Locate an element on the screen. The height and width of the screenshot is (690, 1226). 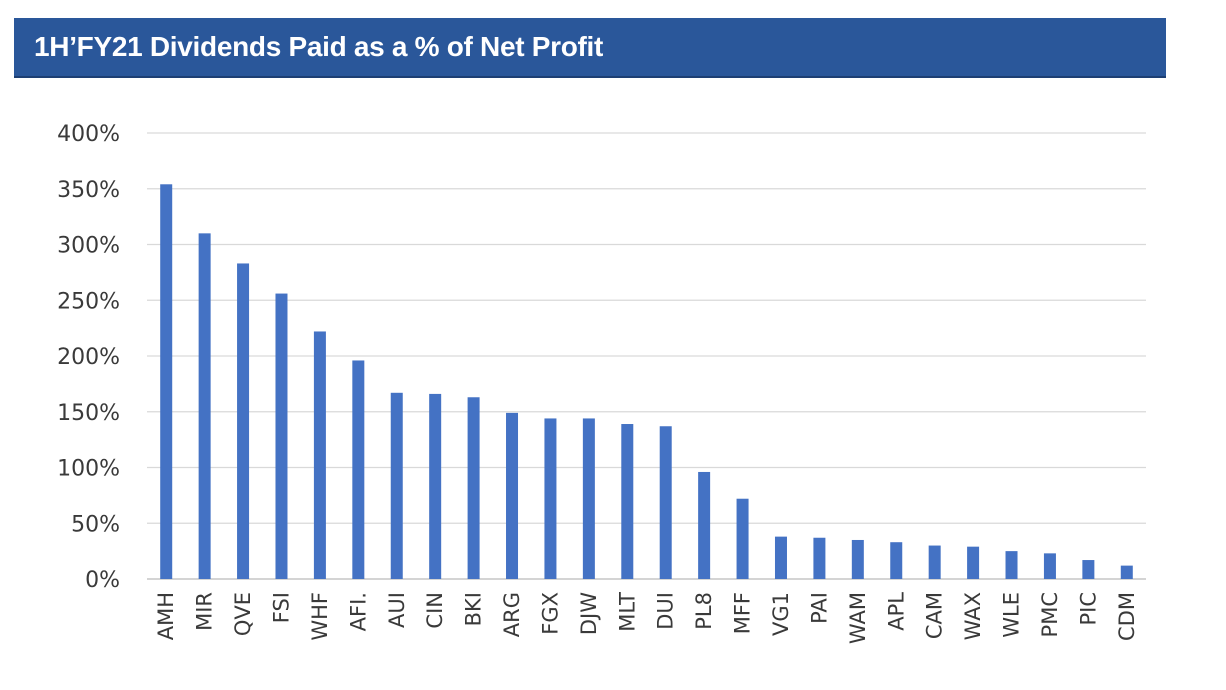
y-axis-ticks: 0% 50% 100% 150% 200% 250% 300% 350% 400% is located at coordinates (88, 357).